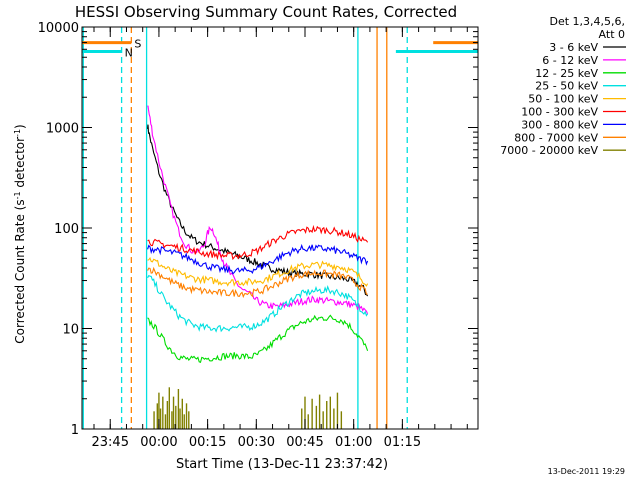 The image size is (640, 480). What do you see at coordinates (17, 195) in the screenshot?
I see `y-axis-label-sup1: -1` at bounding box center [17, 195].